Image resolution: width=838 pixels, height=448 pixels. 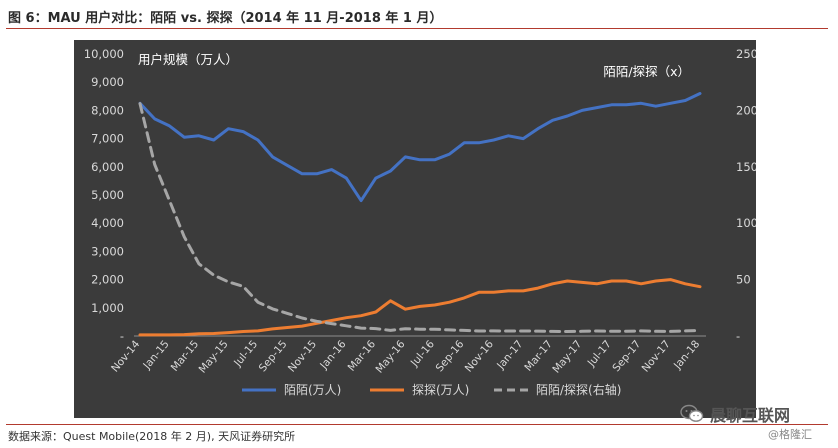 I want to click on y2-tick-label: 150, so click(x=746, y=167).